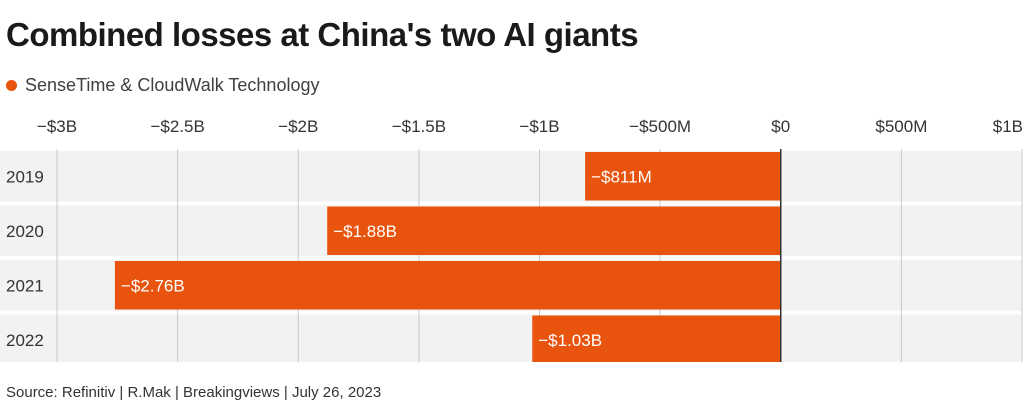 The image size is (1024, 408). Describe the element at coordinates (539, 126) in the screenshot. I see `x-tick-label: −$1B` at that location.